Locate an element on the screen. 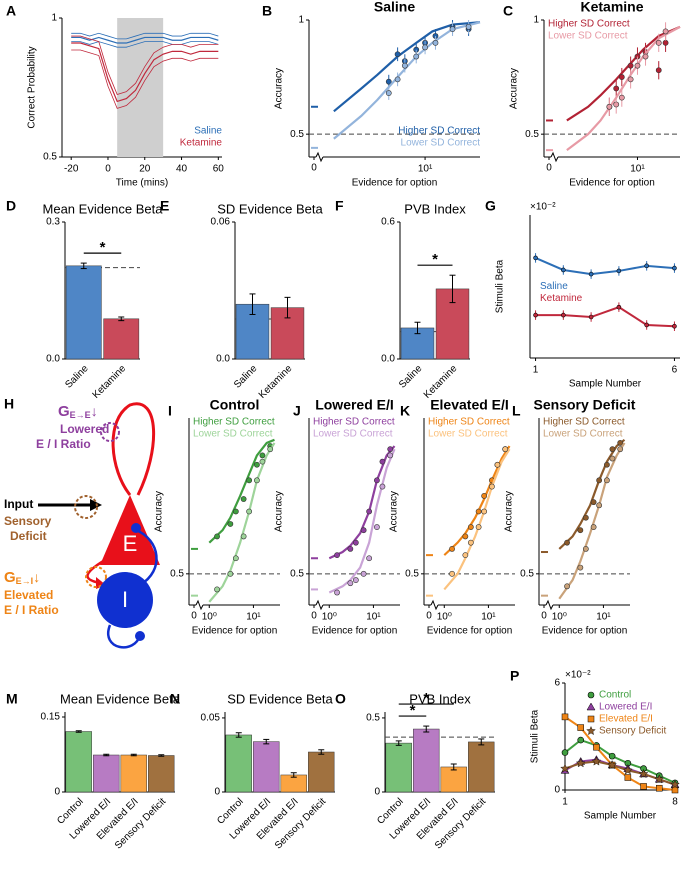 This screenshot has width=684, height=871. y-axis-label: Correct Probability is located at coordinates (32, 87).